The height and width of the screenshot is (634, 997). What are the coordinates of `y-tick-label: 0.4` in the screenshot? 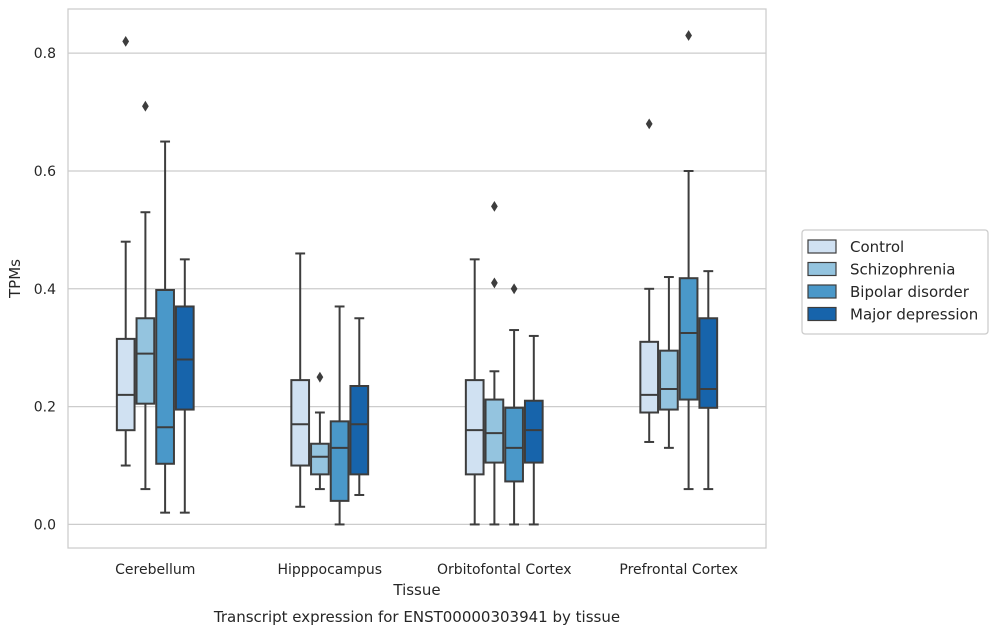 It's located at (45, 290).